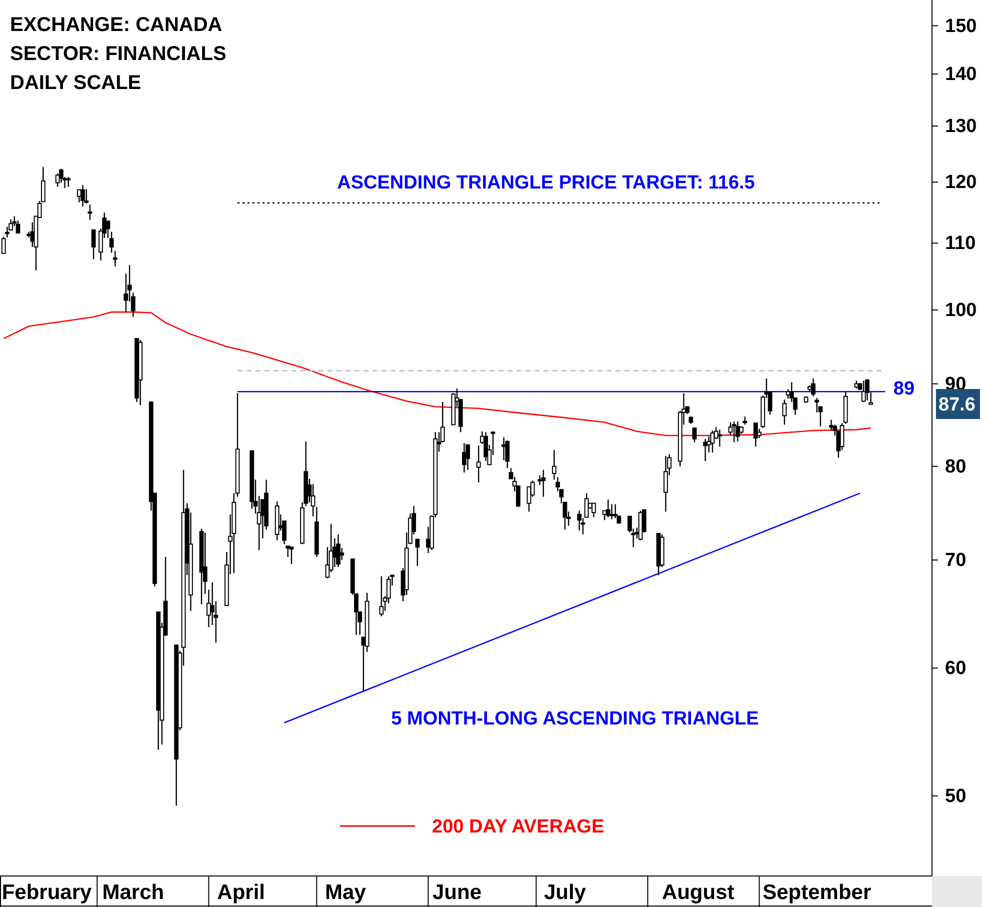  What do you see at coordinates (565, 892) in the screenshot?
I see `x-tick-label: July` at bounding box center [565, 892].